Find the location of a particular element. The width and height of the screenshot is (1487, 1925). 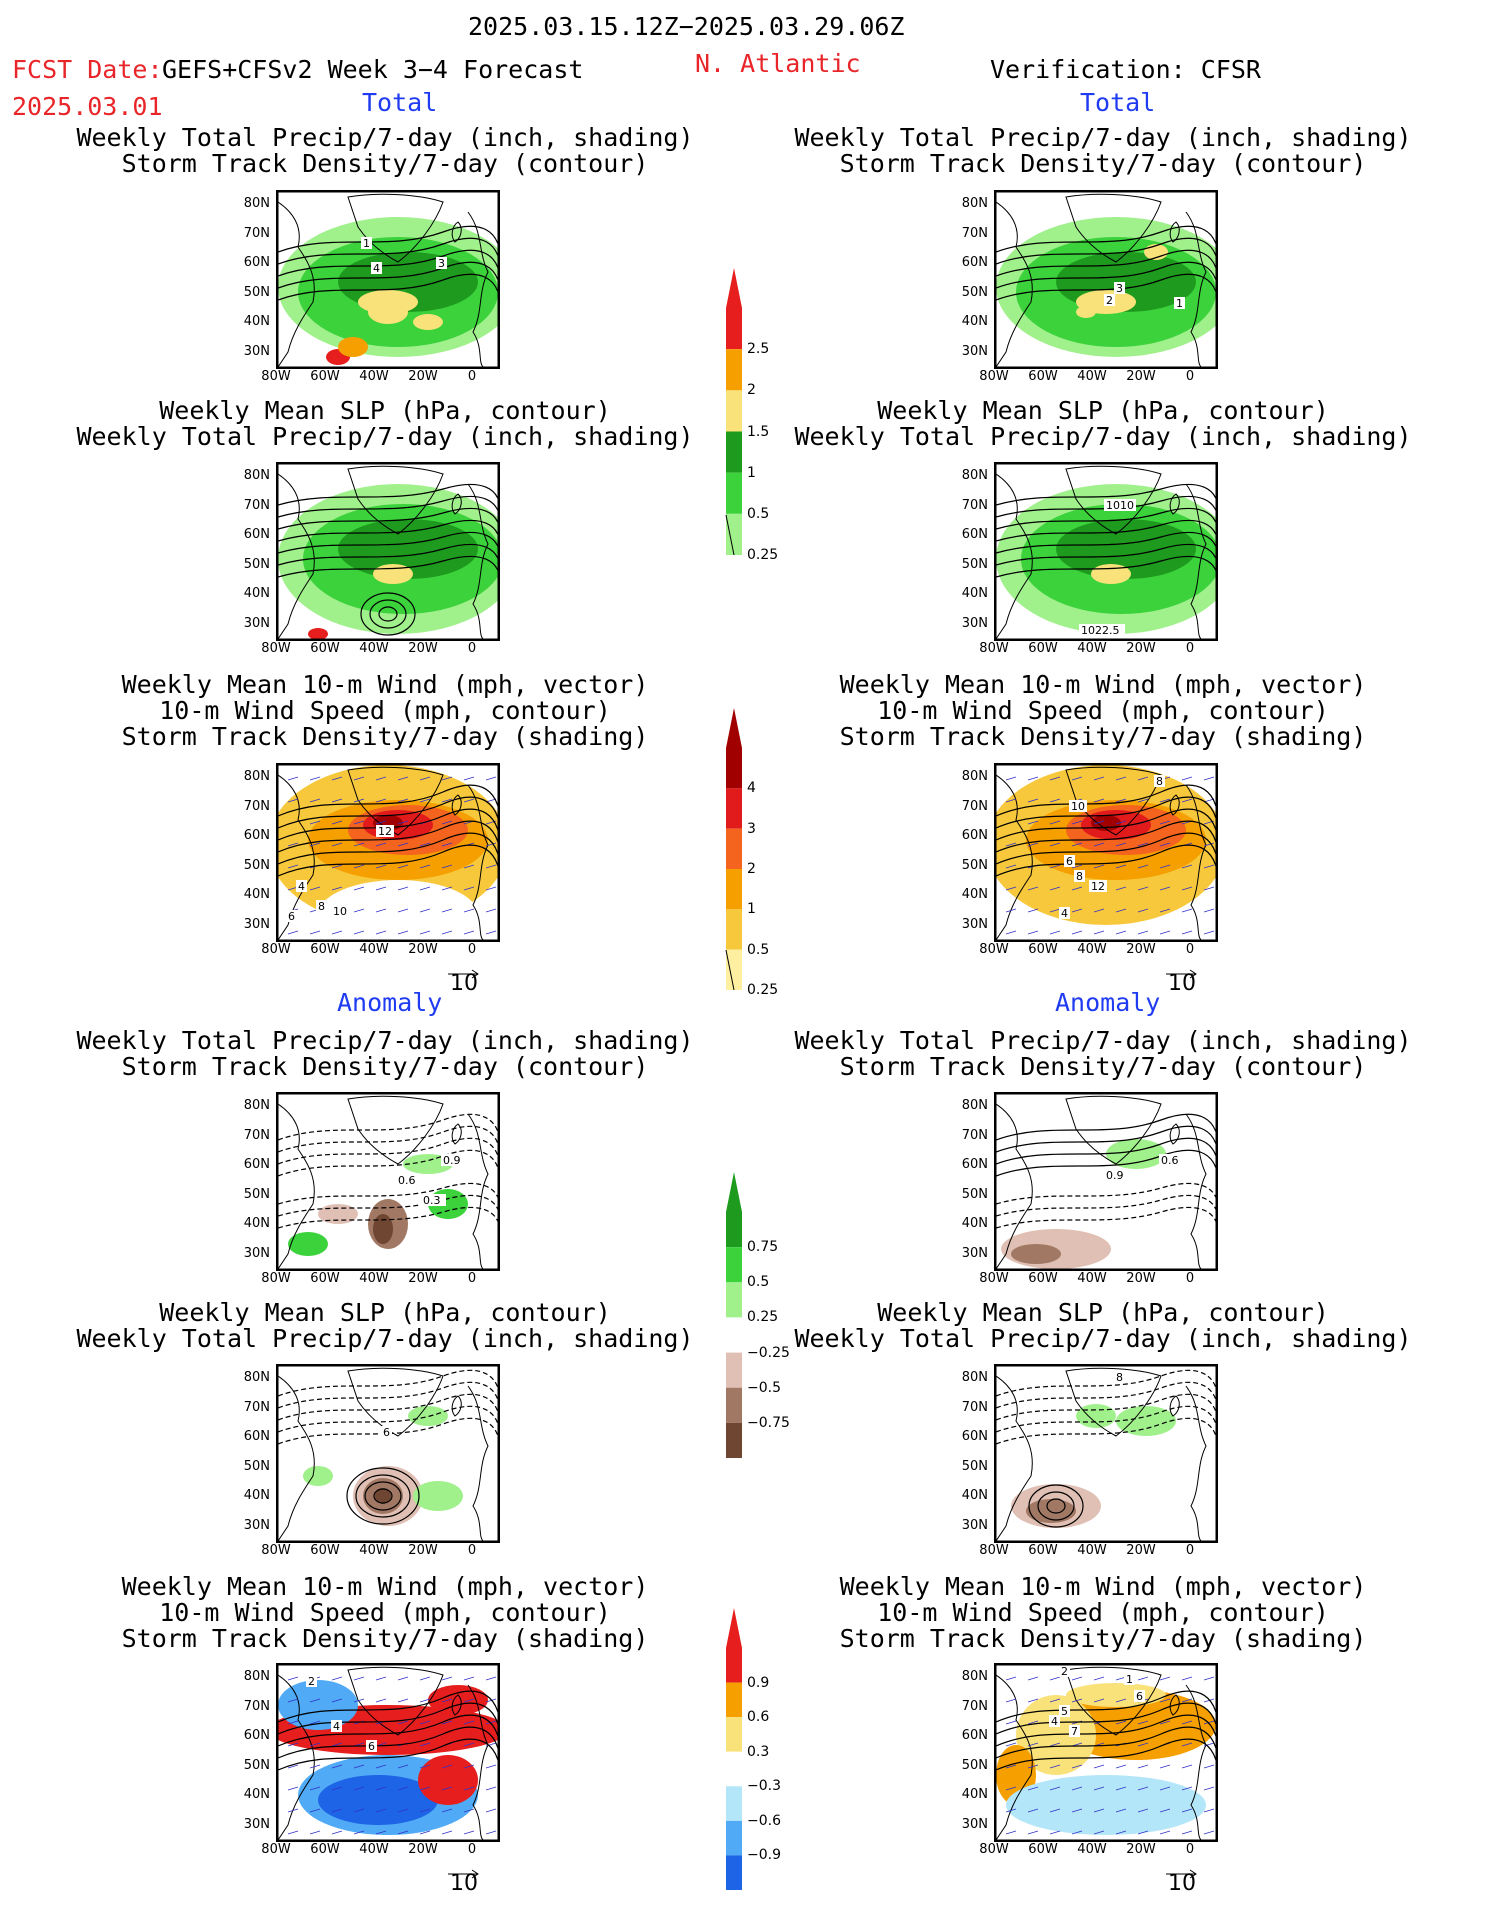

lat-tick-label: 70N is located at coordinates (974, 806).